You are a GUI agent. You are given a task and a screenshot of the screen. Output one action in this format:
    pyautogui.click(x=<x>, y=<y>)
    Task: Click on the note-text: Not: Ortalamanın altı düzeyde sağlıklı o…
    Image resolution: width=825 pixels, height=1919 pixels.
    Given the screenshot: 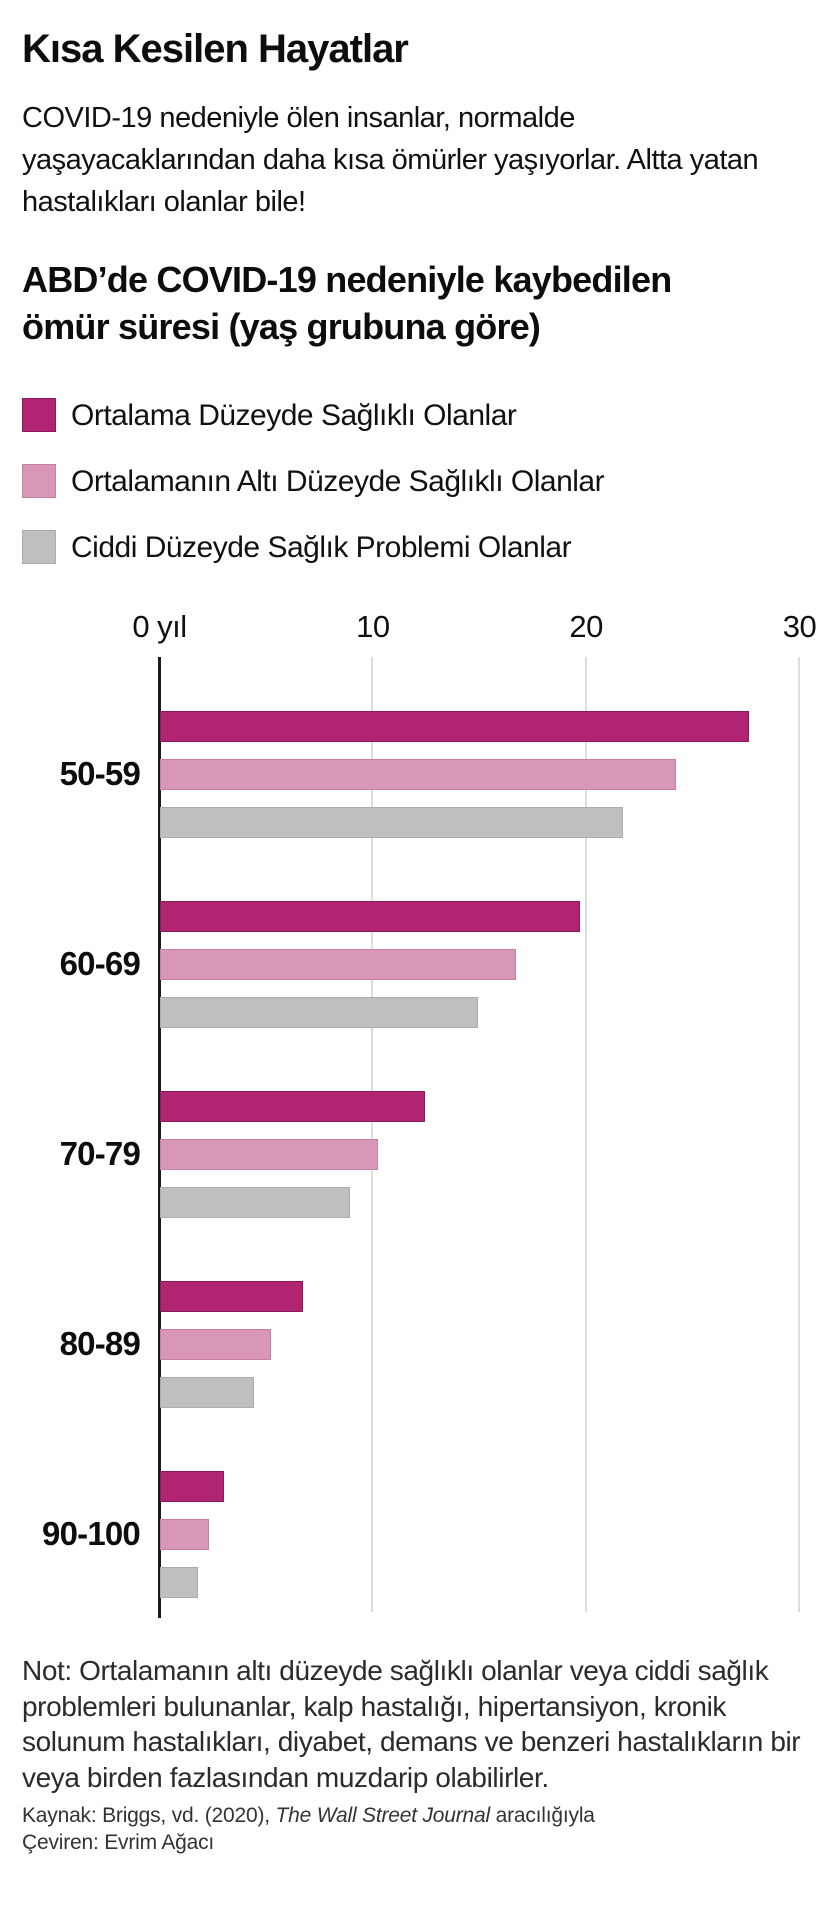 What is the action you would take?
    pyautogui.click(x=411, y=1724)
    